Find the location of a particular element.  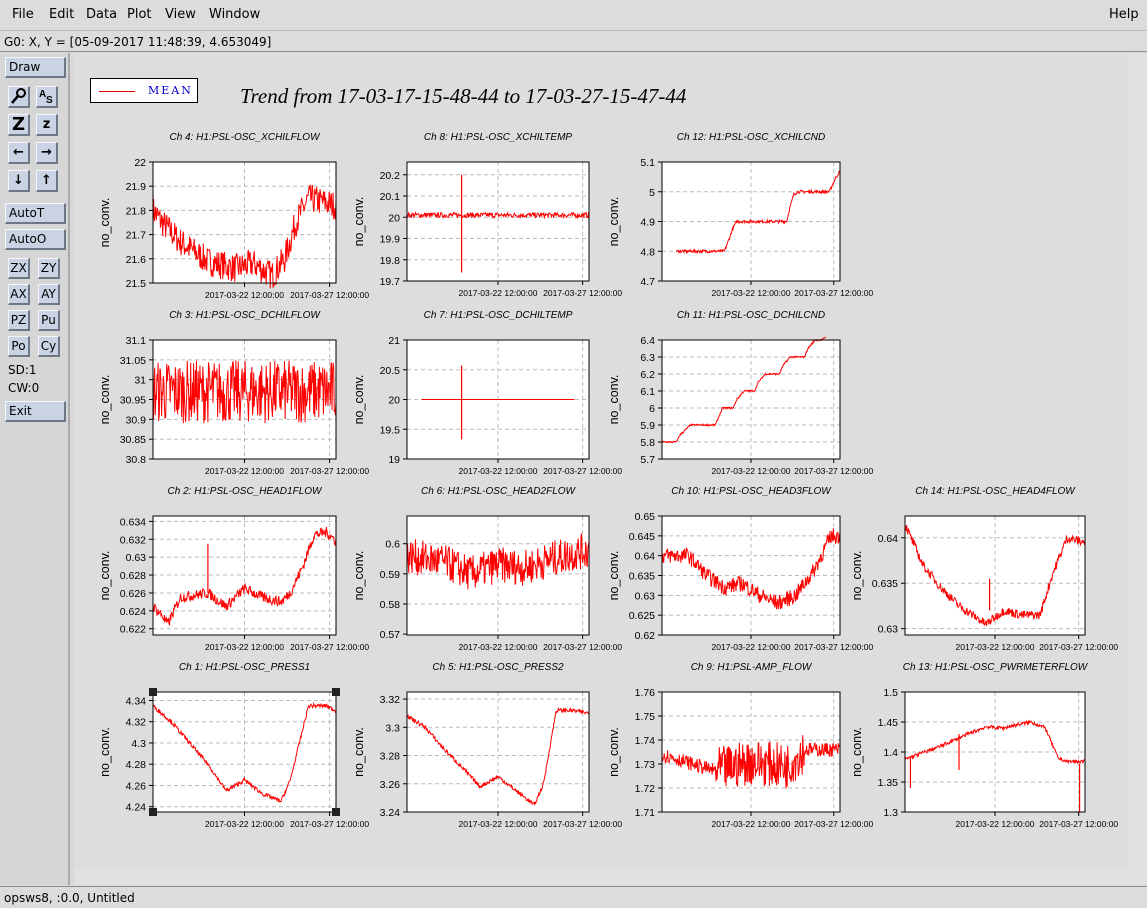

chart-ytick-label: 0.62 is located at coordinates (645, 636).